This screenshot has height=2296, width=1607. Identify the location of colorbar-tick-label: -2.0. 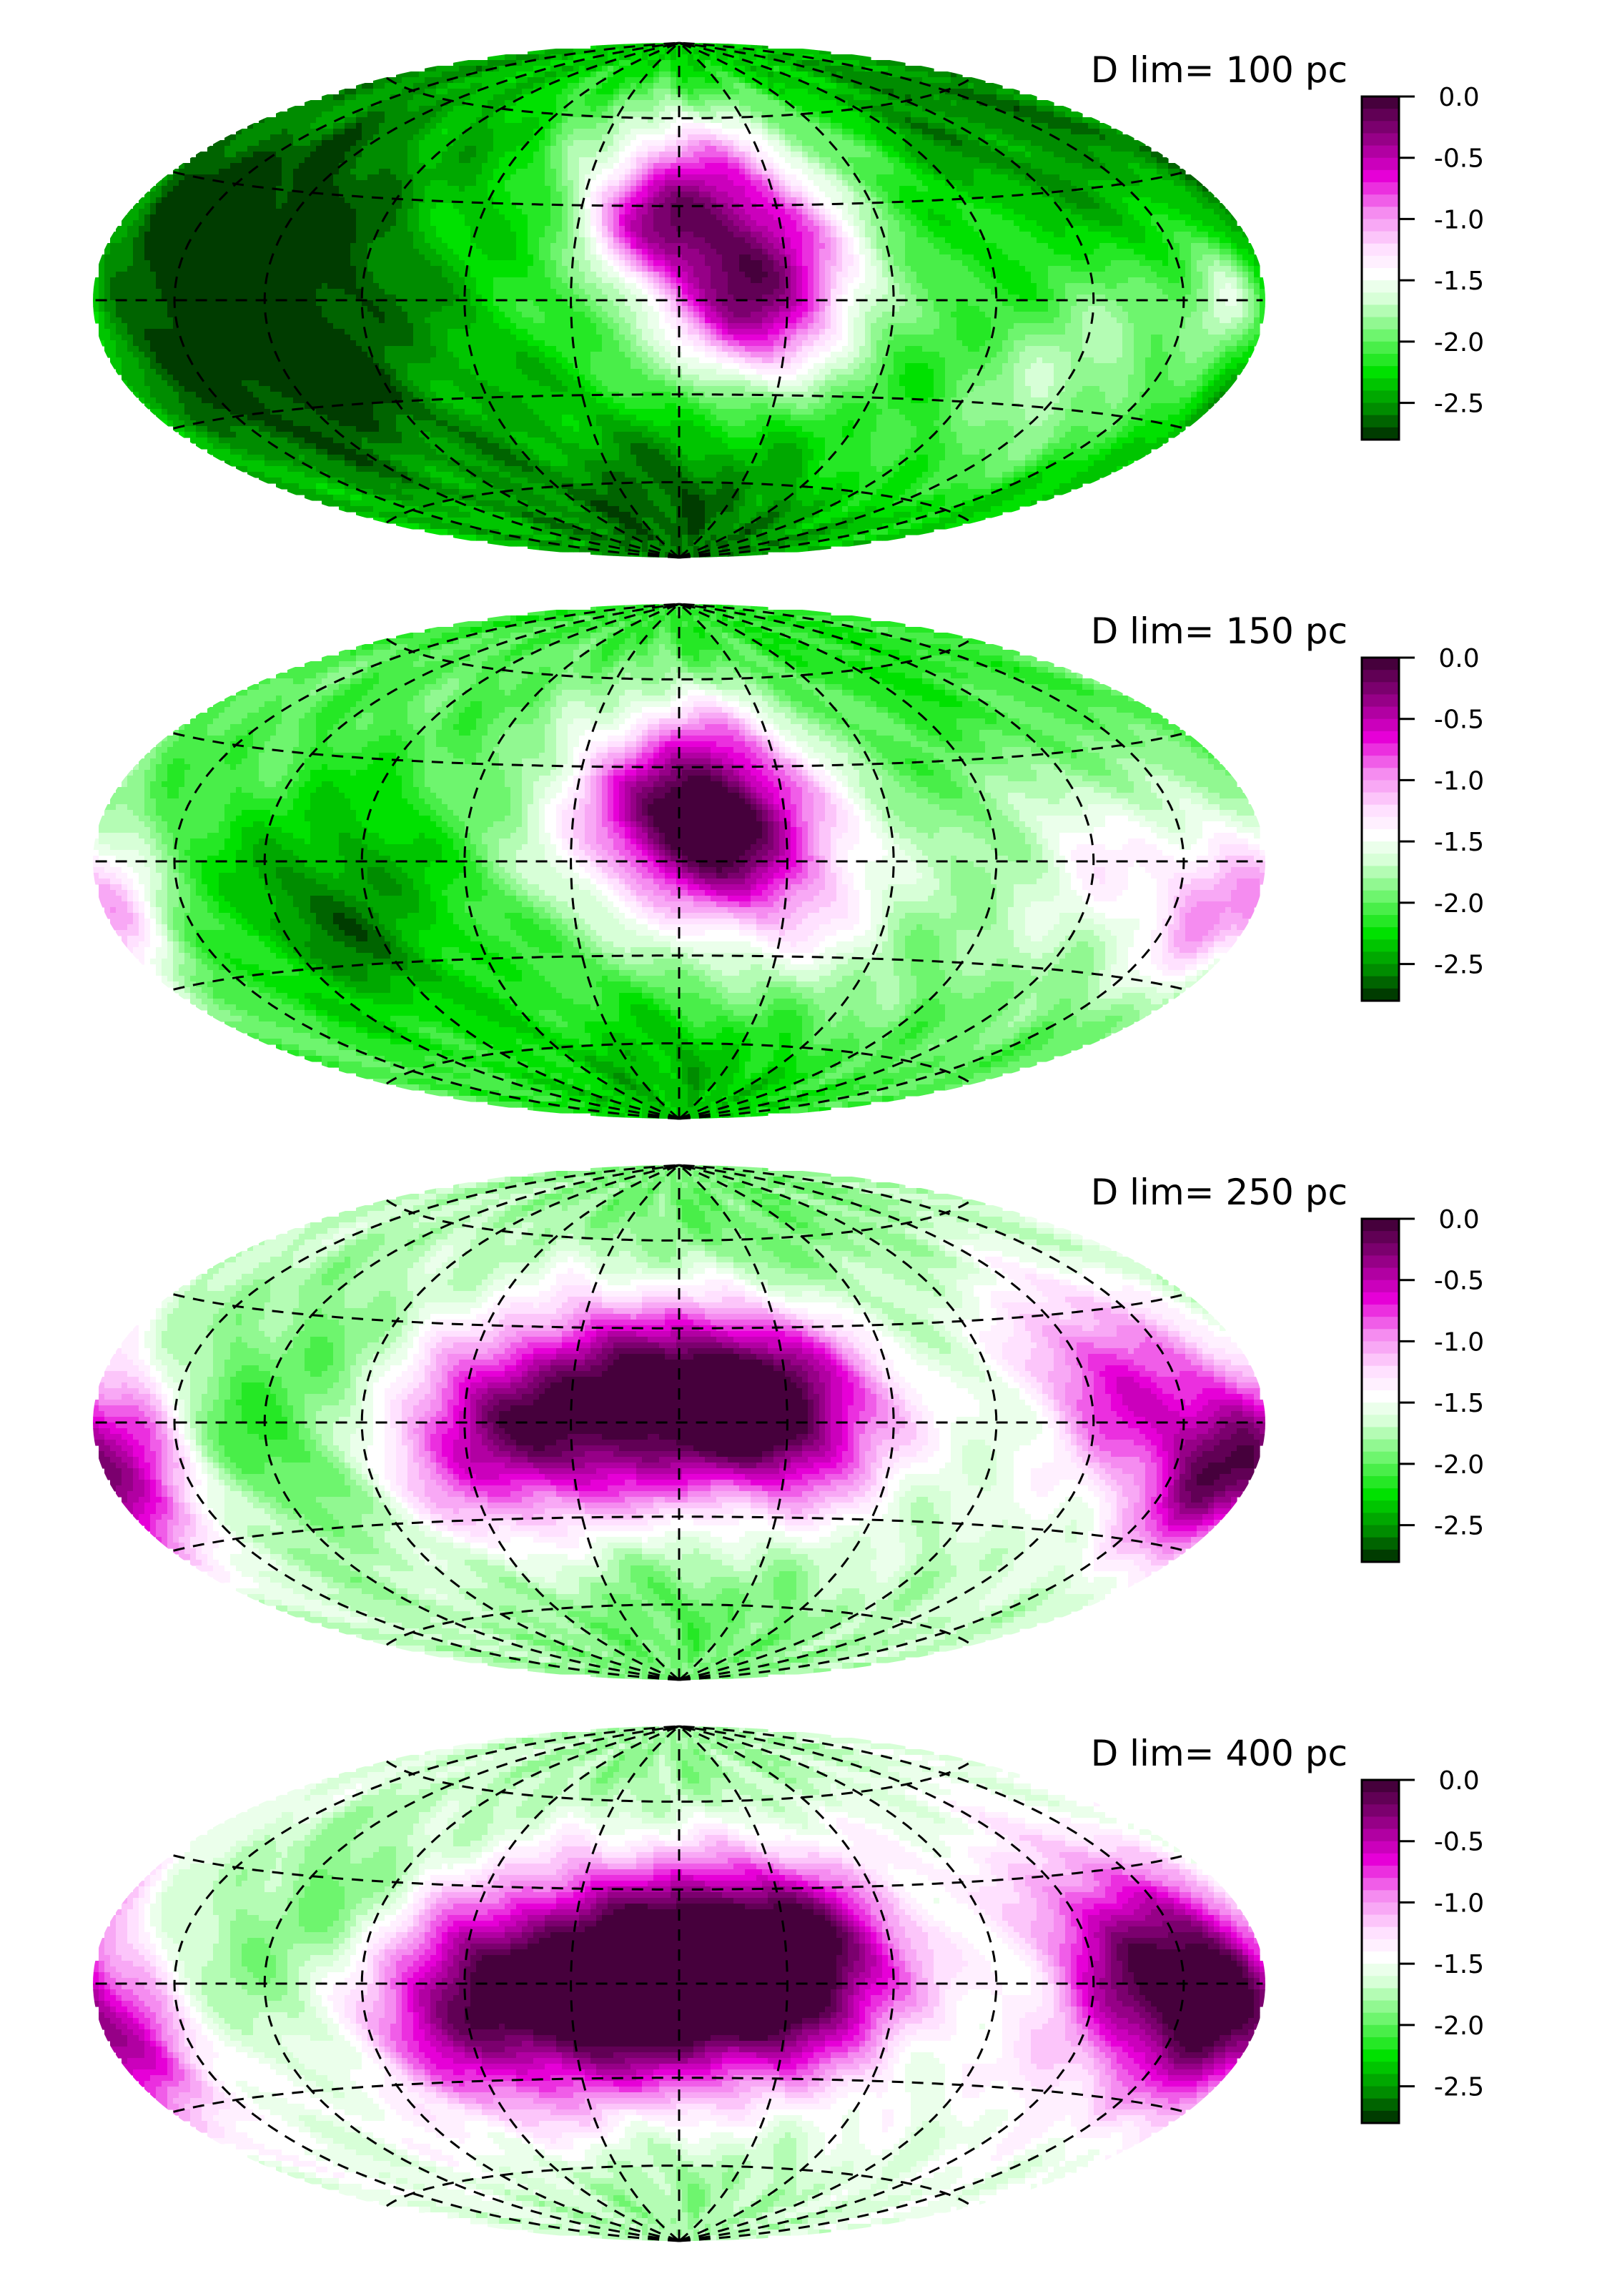
(1459, 342).